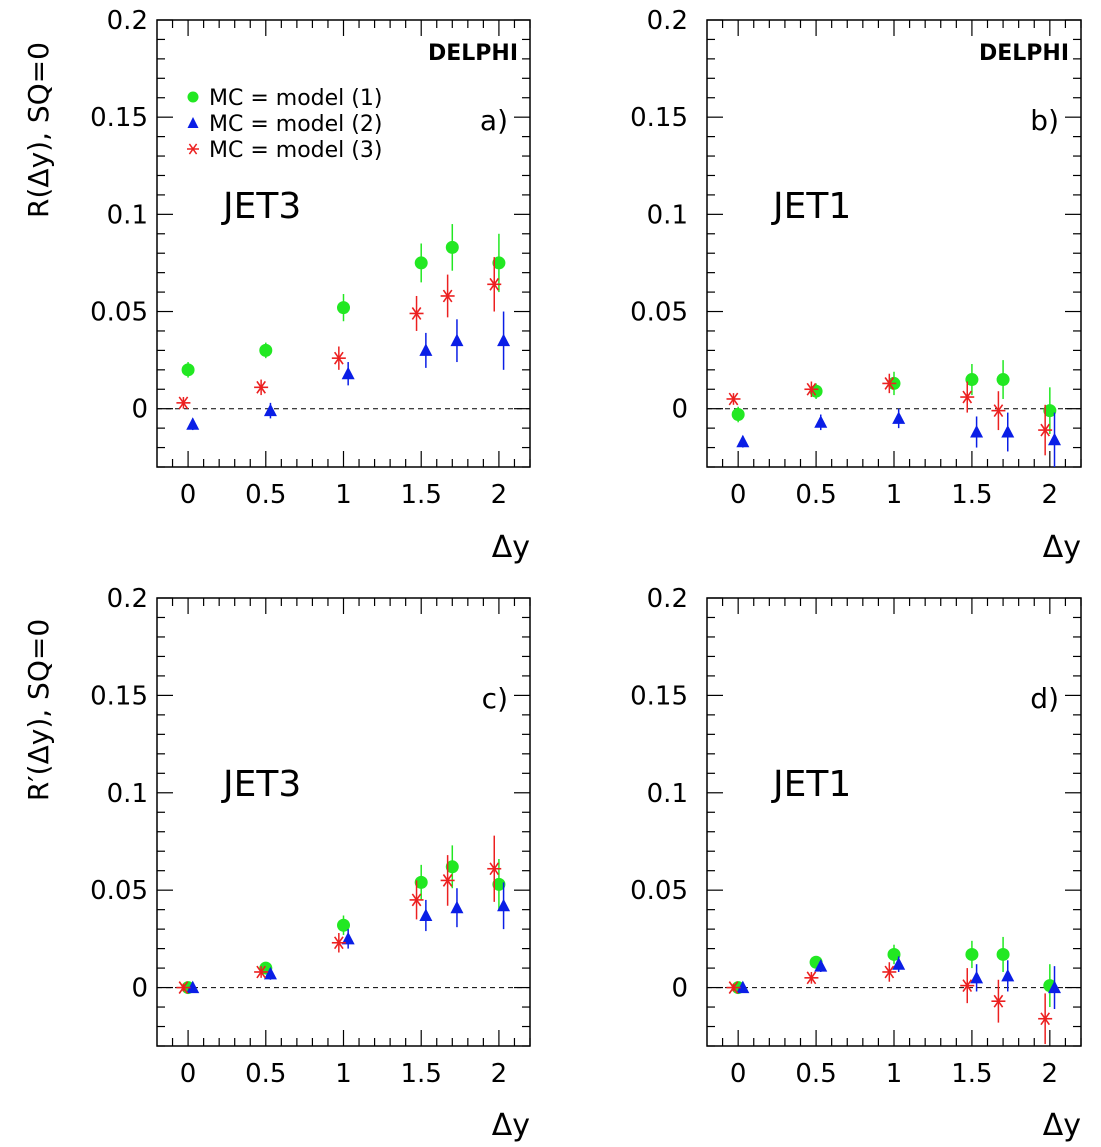 This screenshot has width=1101, height=1147. Describe the element at coordinates (495, 698) in the screenshot. I see `panel-tag: c)` at that location.